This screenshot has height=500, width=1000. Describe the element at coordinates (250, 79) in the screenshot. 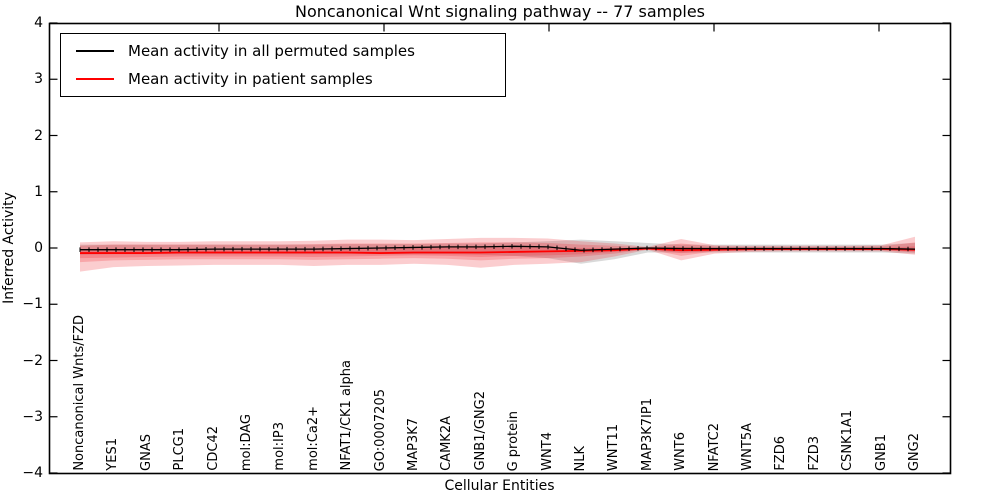

I see `legend-item-label: Mean activity in patient samples` at that location.